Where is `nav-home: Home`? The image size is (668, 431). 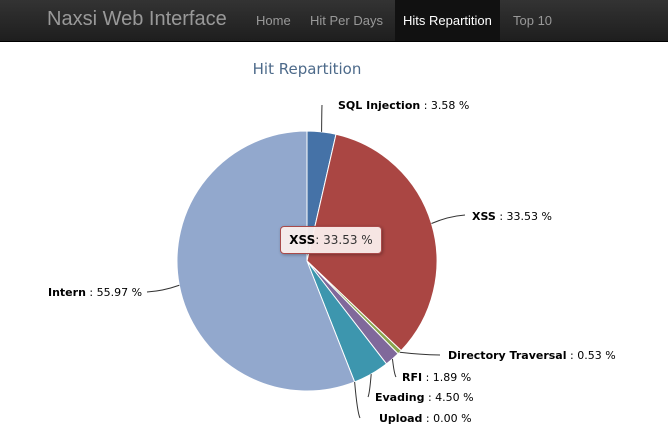
nav-home: Home is located at coordinates (273, 20).